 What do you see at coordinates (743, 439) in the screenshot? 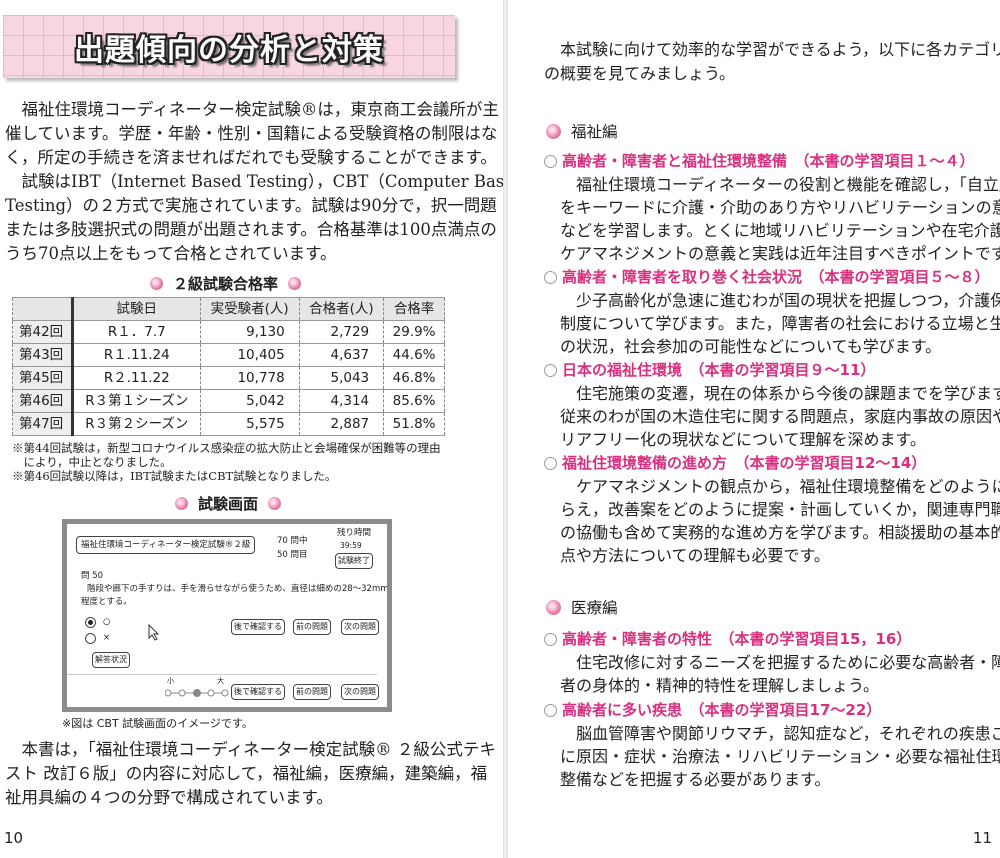
I see `text-line: リアフリー化の現状などについて理解を深めます。` at bounding box center [743, 439].